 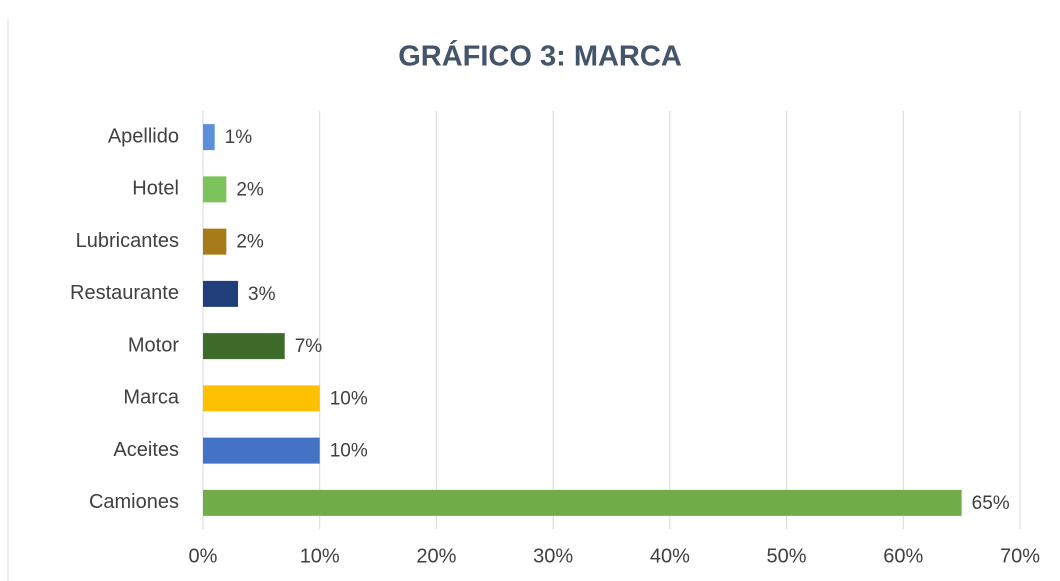 What do you see at coordinates (124, 293) in the screenshot?
I see `y-tick-label: Restaurante` at bounding box center [124, 293].